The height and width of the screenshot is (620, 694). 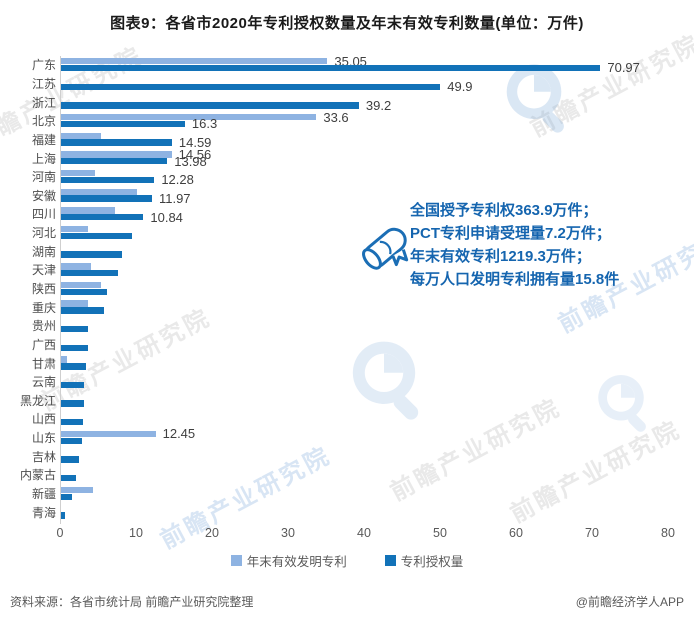 I want to click on x-axis-tick-label: 70, so click(x=592, y=533).